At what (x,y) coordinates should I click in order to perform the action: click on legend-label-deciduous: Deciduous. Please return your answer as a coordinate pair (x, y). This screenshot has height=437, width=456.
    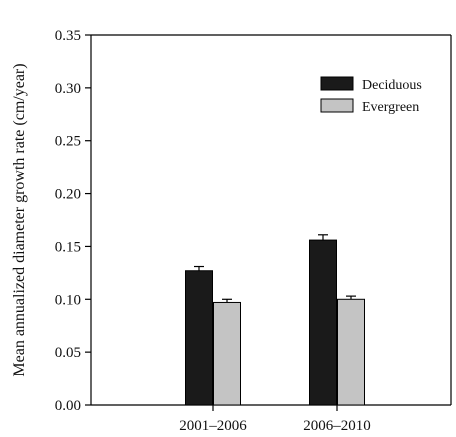
    Looking at the image, I should click on (392, 85).